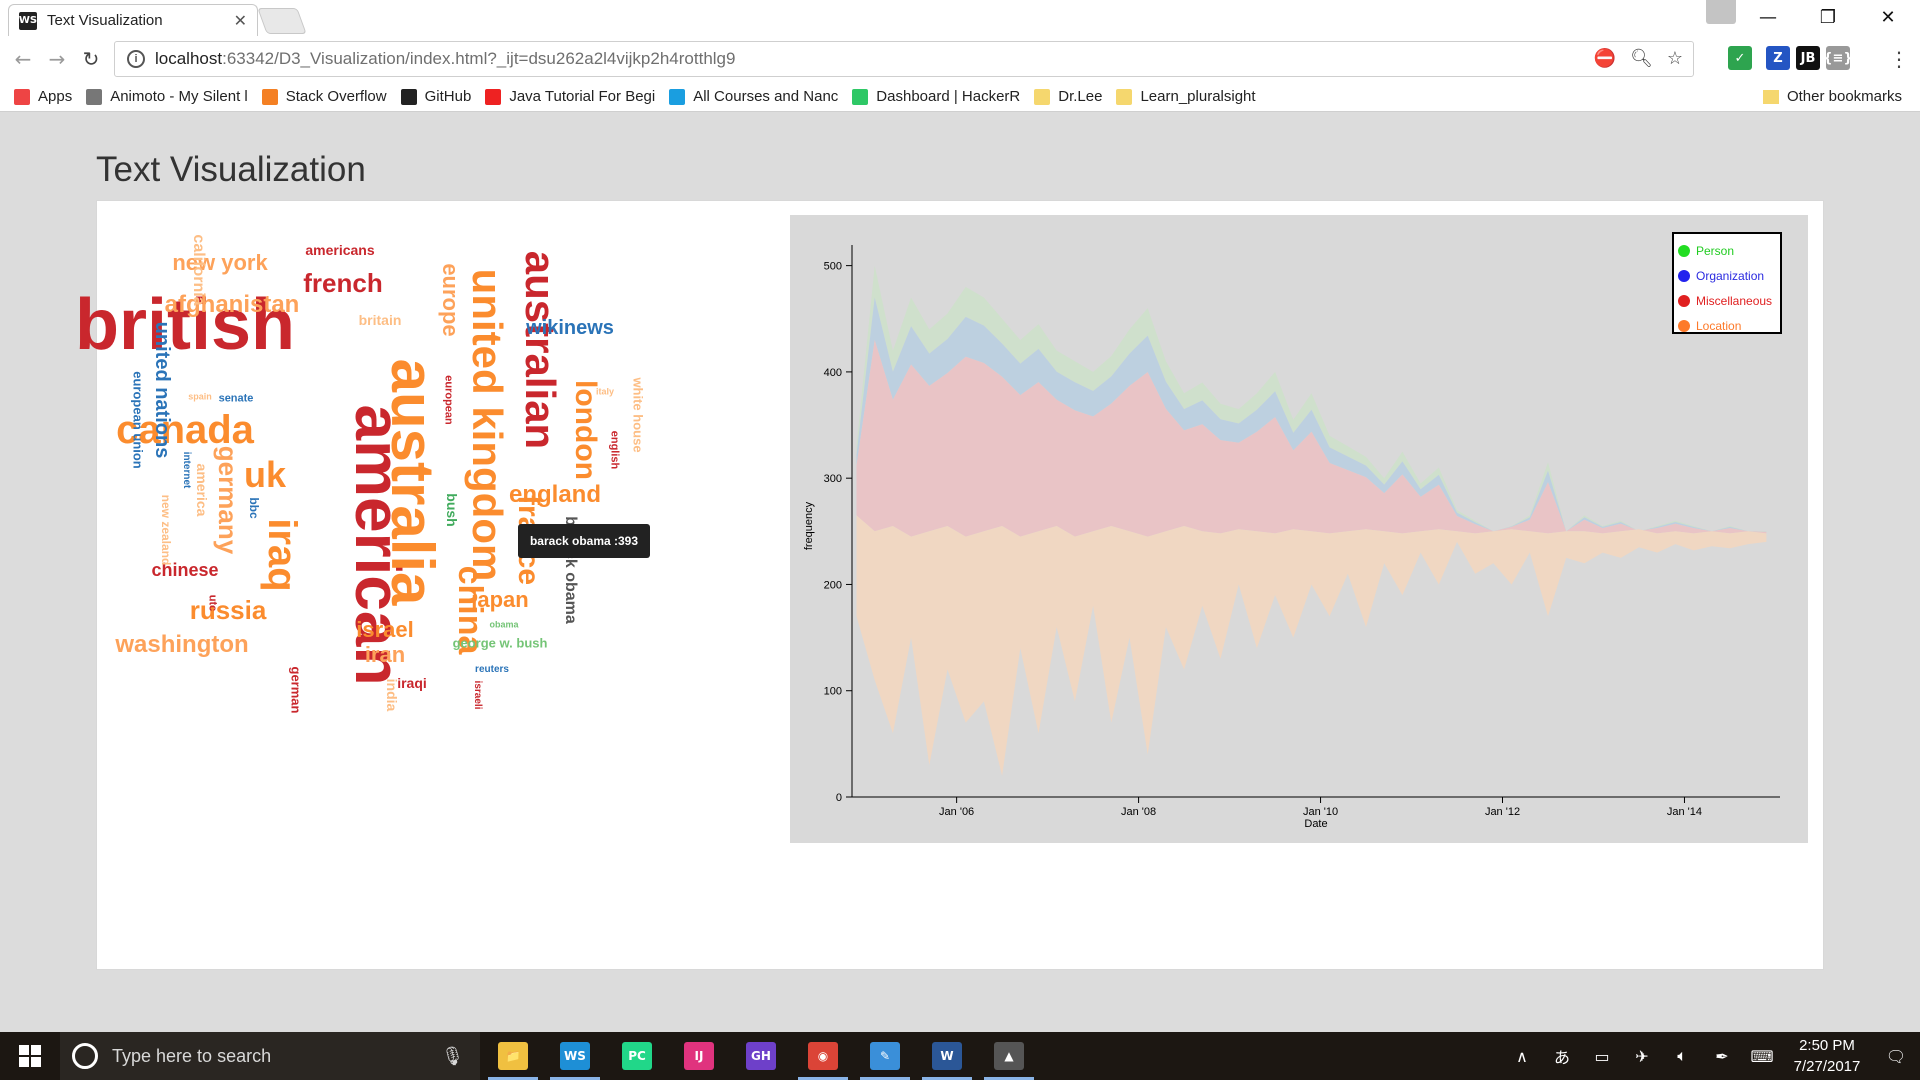 The width and height of the screenshot is (1920, 1080). What do you see at coordinates (30, 1056) in the screenshot?
I see `start-button` at bounding box center [30, 1056].